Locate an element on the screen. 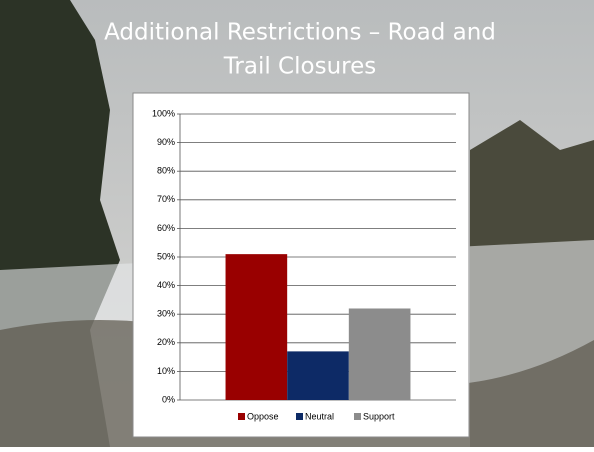 Image resolution: width=594 pixels, height=452 pixels. legend-label: Neutral is located at coordinates (319, 416).